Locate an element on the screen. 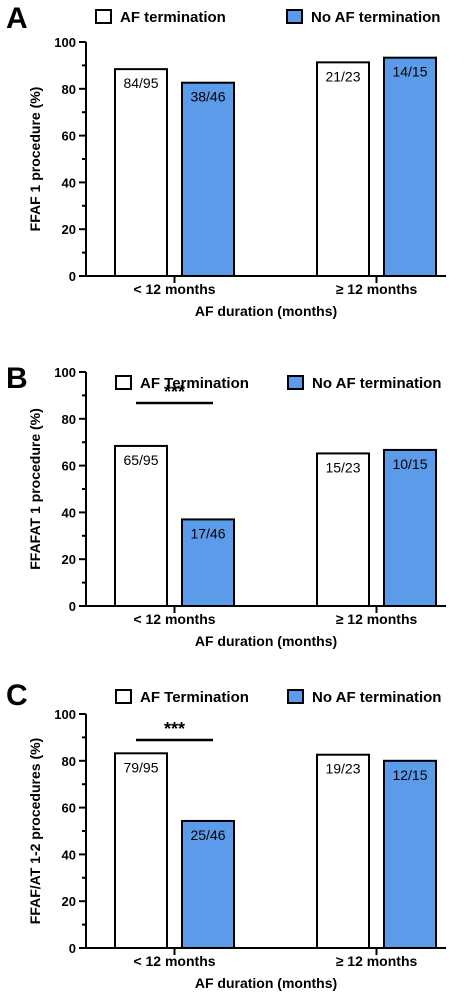 The width and height of the screenshot is (474, 1002). bar-value-label: 65/95 is located at coordinates (140, 460).